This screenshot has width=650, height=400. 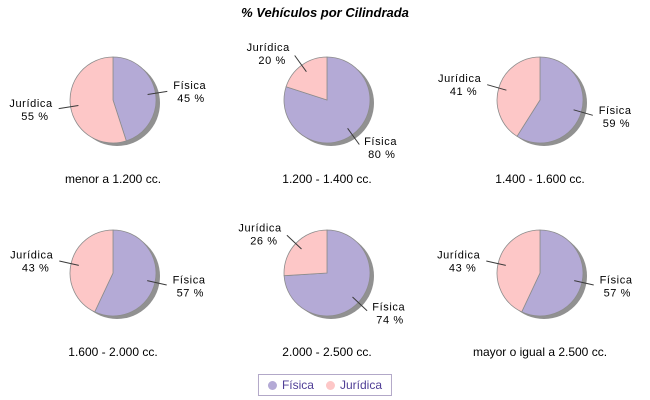 What do you see at coordinates (263, 241) in the screenshot?
I see `slice-label-value: 26 %` at bounding box center [263, 241].